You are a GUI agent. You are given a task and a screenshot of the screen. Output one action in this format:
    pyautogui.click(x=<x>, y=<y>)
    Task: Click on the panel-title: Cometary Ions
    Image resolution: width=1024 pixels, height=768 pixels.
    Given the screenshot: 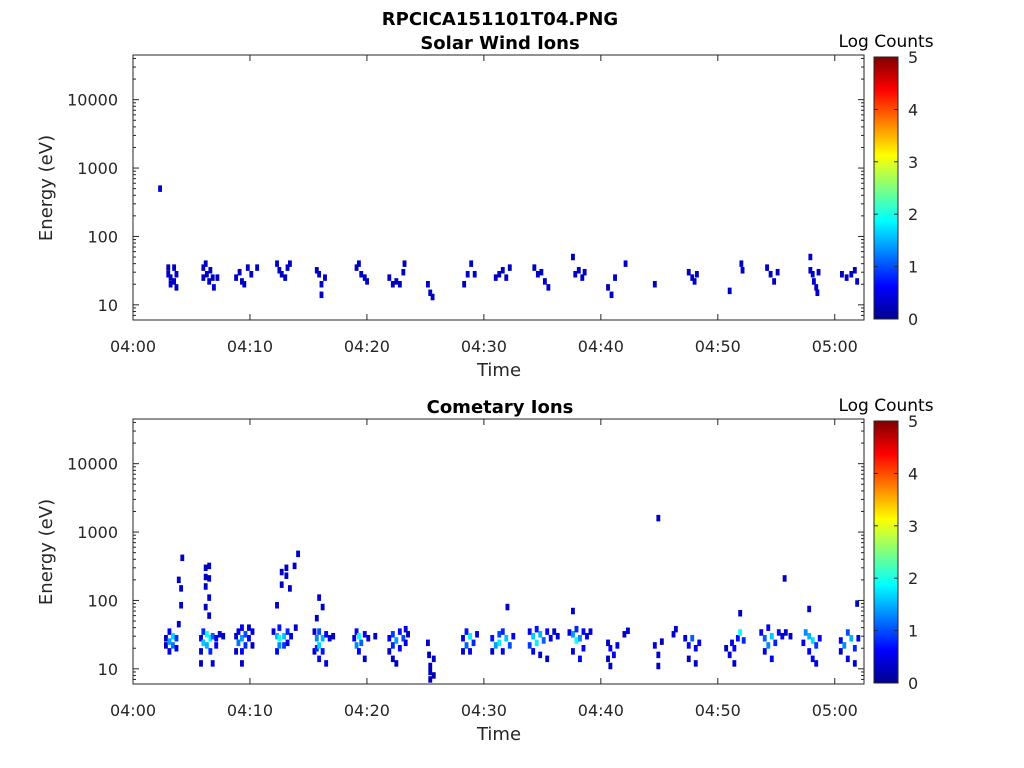 What is the action you would take?
    pyautogui.click(x=500, y=407)
    